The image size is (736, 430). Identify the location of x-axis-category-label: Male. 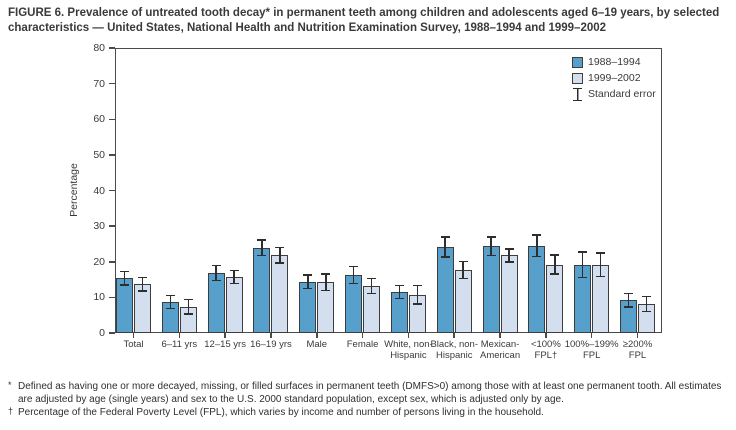
(317, 345).